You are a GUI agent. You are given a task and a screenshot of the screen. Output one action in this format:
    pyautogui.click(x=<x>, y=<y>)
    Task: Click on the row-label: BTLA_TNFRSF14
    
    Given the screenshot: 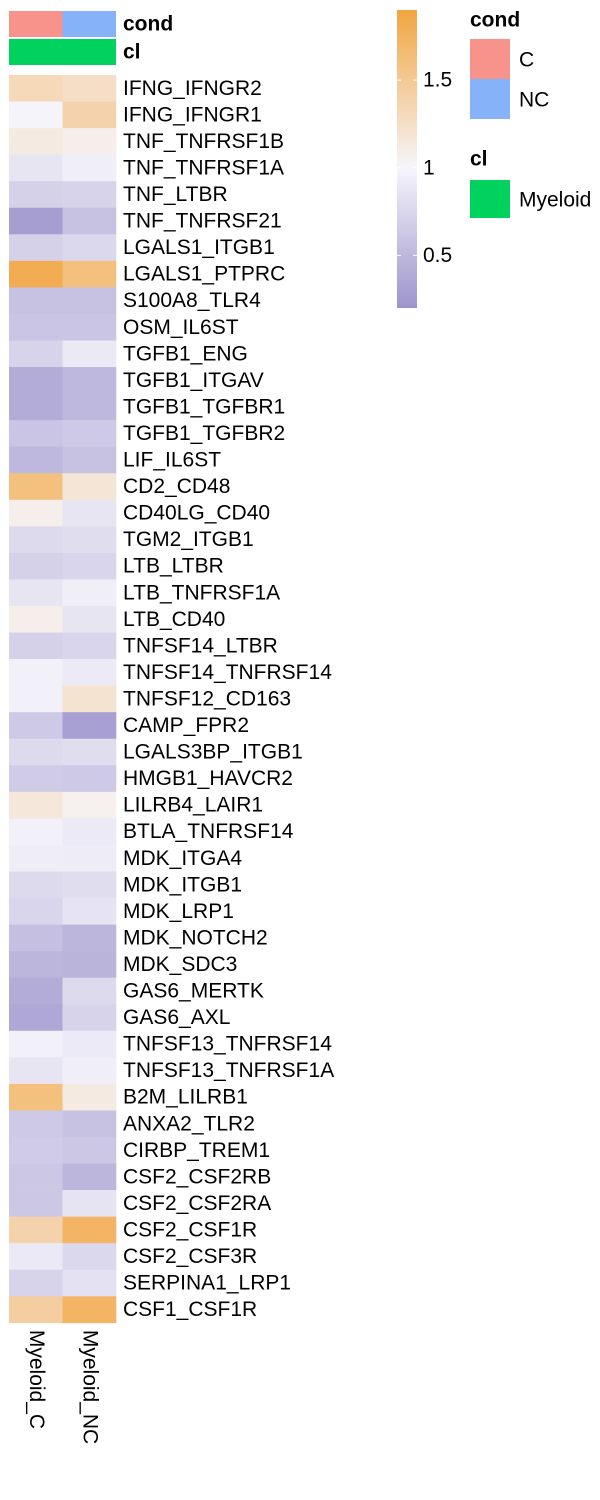 What is the action you would take?
    pyautogui.click(x=208, y=831)
    